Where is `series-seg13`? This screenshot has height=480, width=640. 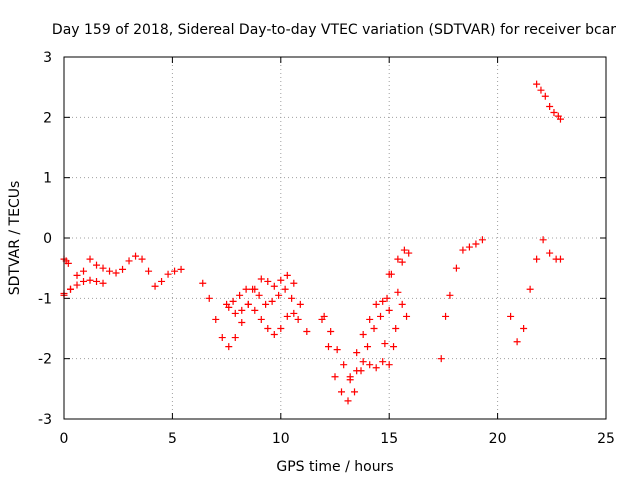 series-seg13 is located at coordinates (548, 101).